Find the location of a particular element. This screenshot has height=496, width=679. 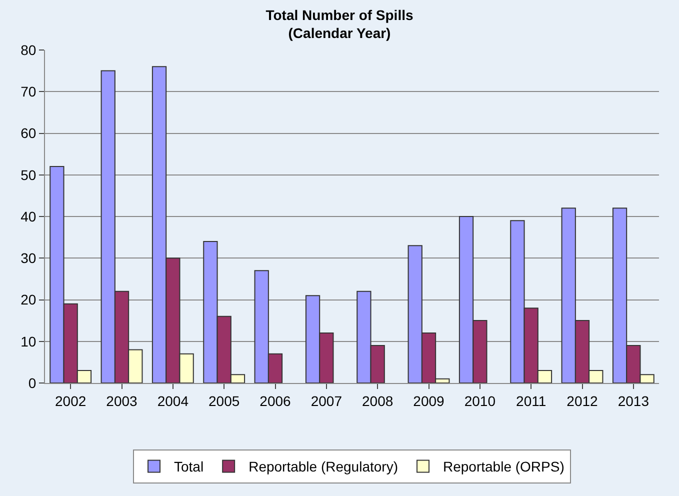

legend-label: Reportable (ORPS) is located at coordinates (503, 466).